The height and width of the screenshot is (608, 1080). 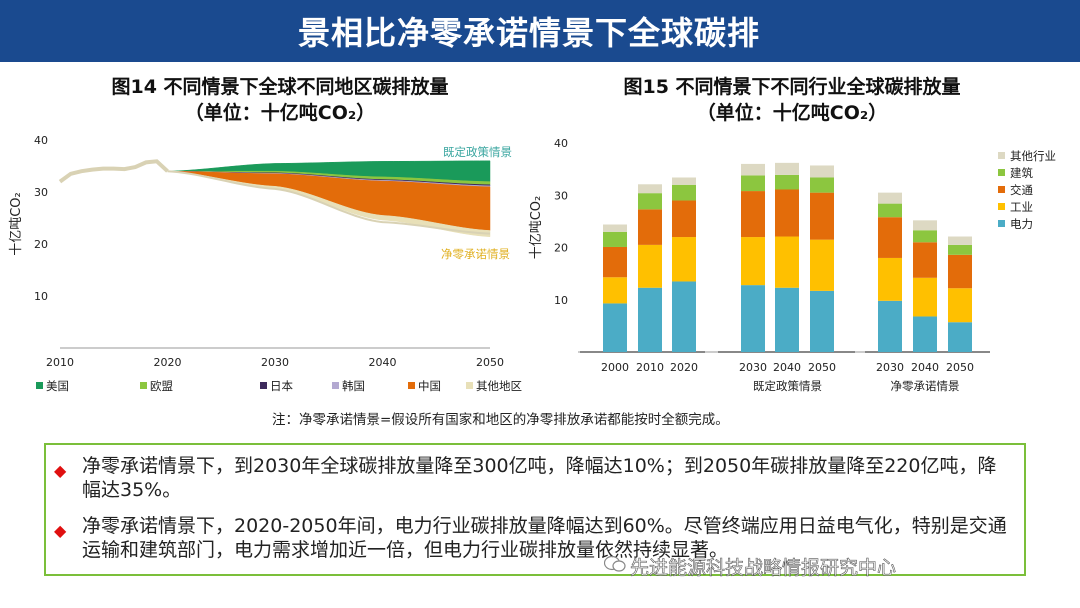 What do you see at coordinates (280, 87) in the screenshot?
I see `figure14-title: 图14 不同情景下全球不同地区碳排放量` at bounding box center [280, 87].